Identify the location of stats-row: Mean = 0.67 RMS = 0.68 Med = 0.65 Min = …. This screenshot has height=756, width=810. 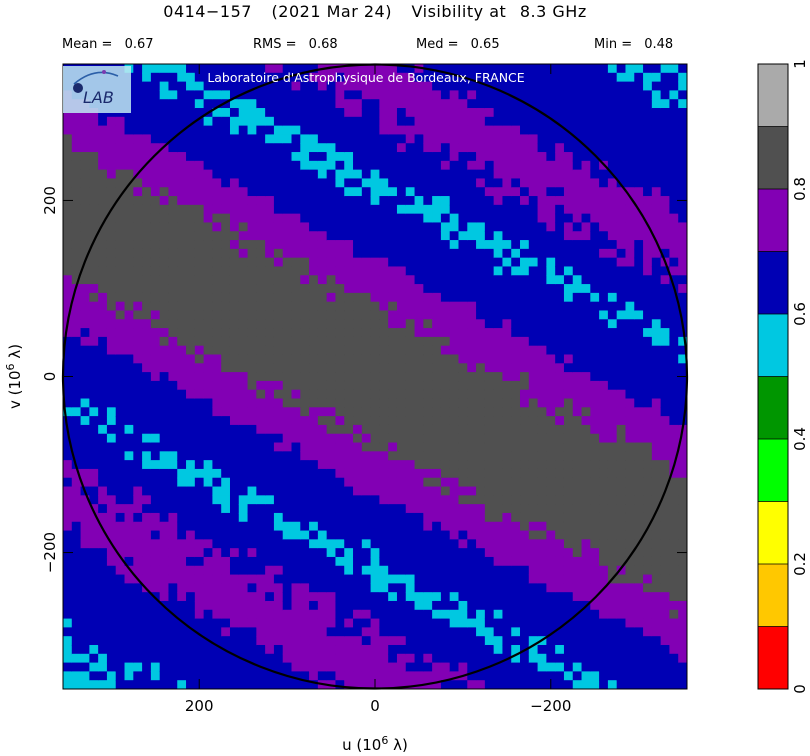
(367, 44).